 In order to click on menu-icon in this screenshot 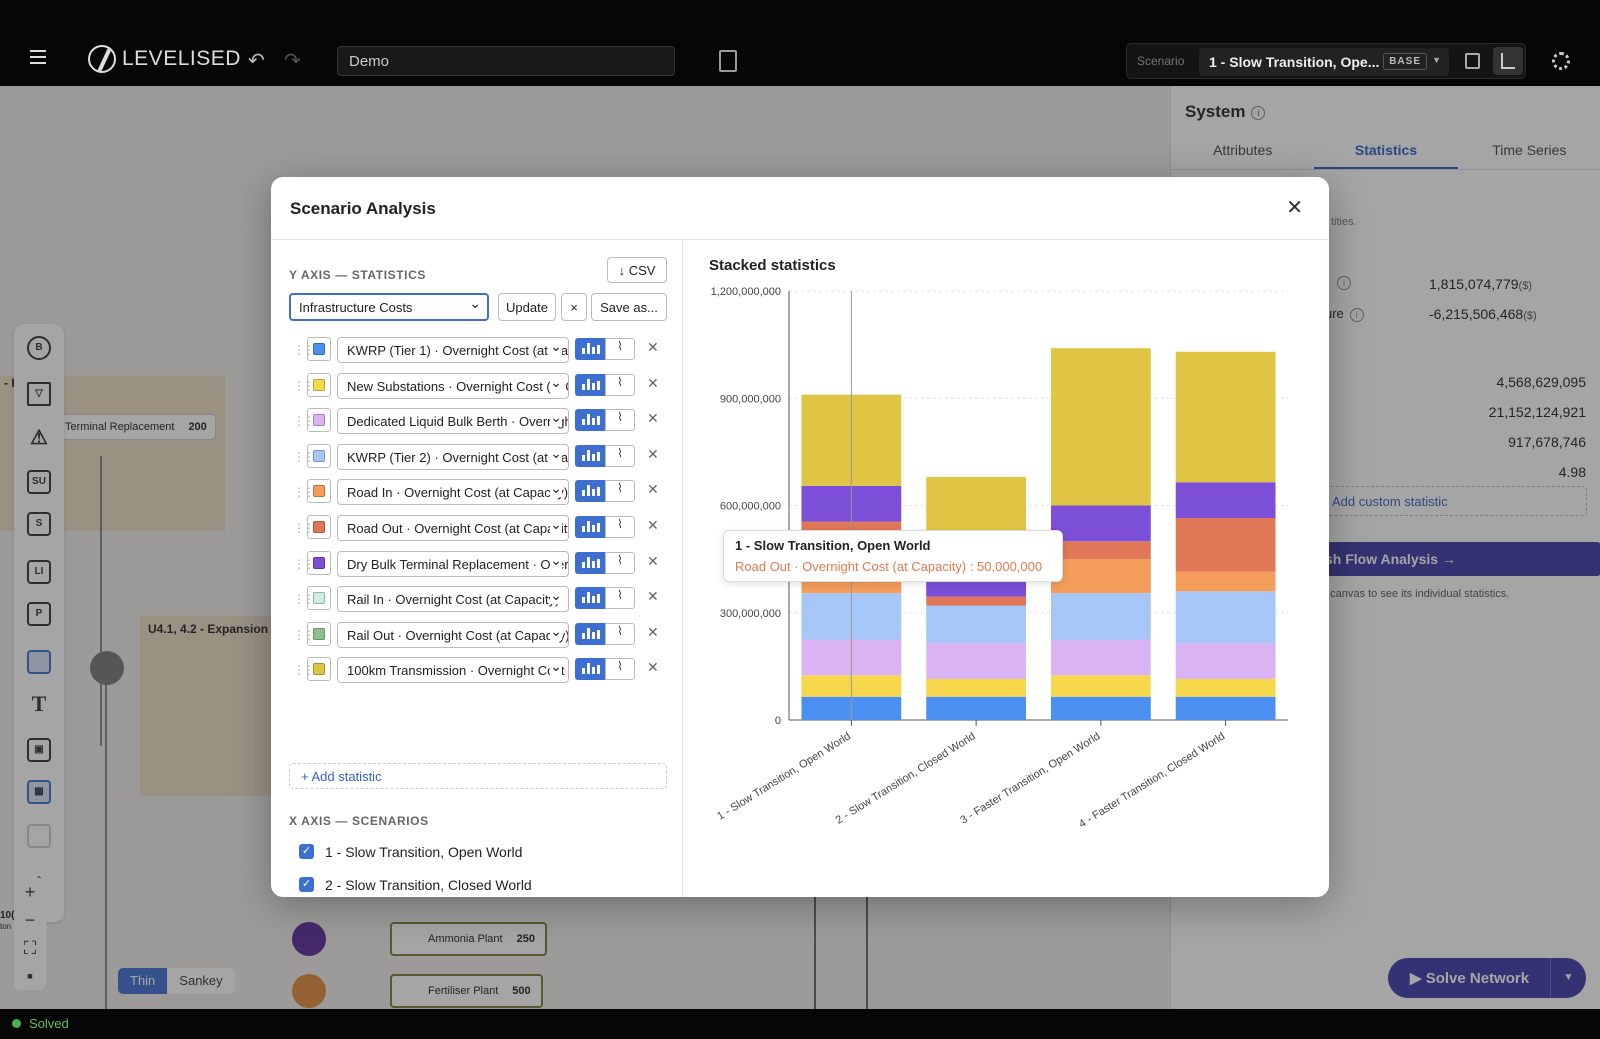, I will do `click(38, 59)`.